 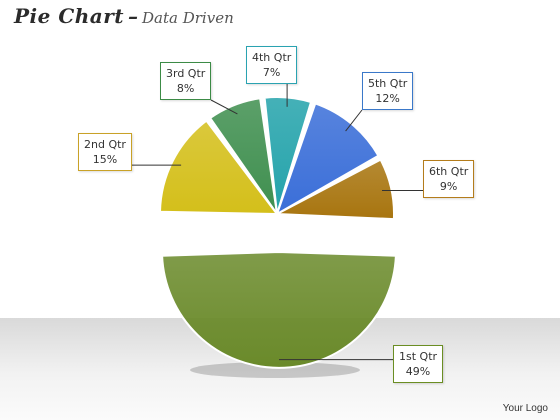 What do you see at coordinates (334, 189) in the screenshot?
I see `pie-slice-6th-qtr` at bounding box center [334, 189].